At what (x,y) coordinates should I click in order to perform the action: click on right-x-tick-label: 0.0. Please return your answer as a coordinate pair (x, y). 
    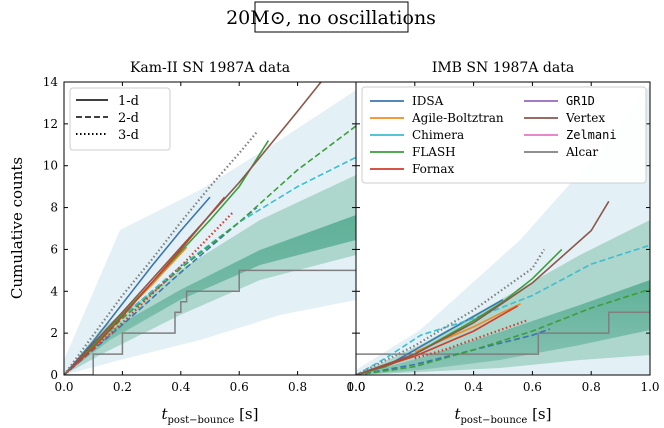
    Looking at the image, I should click on (355, 387).